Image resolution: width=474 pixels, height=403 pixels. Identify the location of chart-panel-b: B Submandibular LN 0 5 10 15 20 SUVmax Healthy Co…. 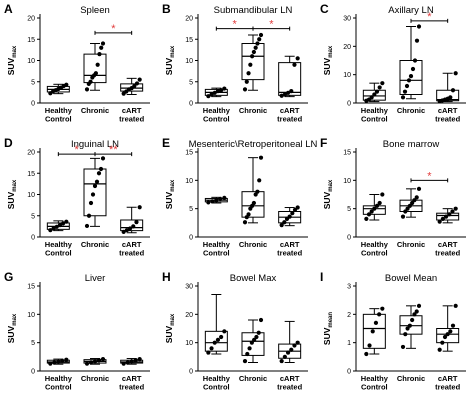
(235, 63).